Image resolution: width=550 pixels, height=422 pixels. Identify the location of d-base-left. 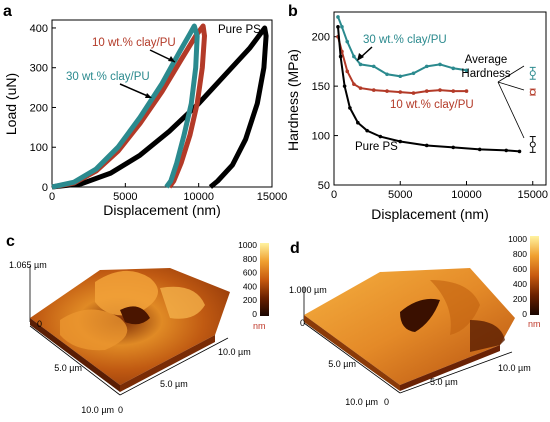
(352, 353).